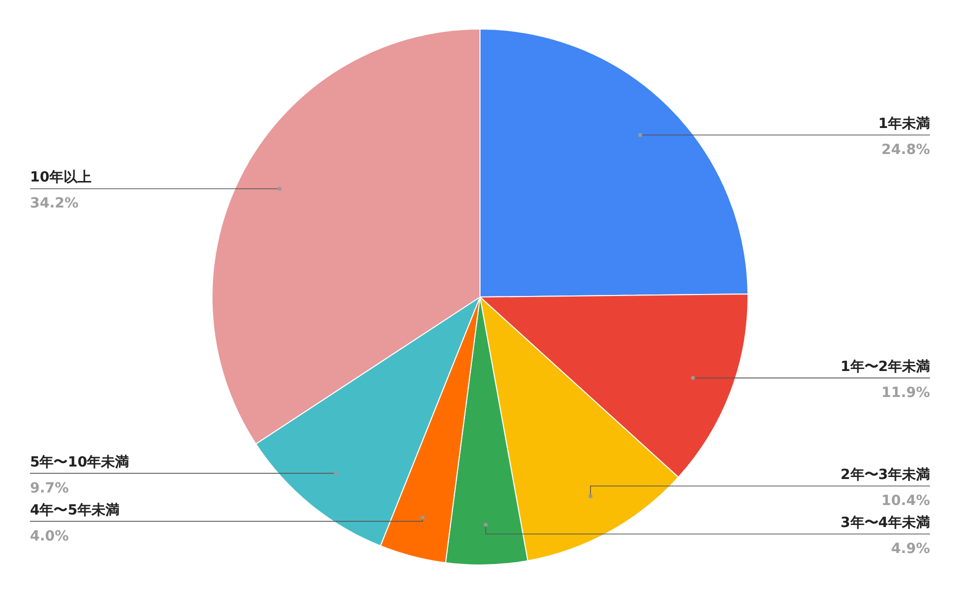 The height and width of the screenshot is (594, 960). What do you see at coordinates (885, 475) in the screenshot?
I see `slice-label: 2年〜3年未満` at bounding box center [885, 475].